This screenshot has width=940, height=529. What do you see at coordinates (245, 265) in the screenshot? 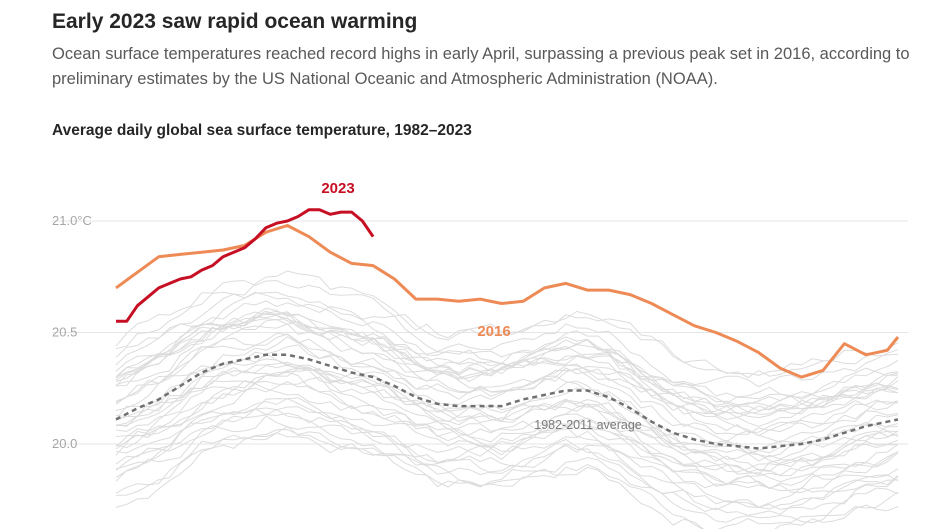
I see `series-line-2023` at bounding box center [245, 265].